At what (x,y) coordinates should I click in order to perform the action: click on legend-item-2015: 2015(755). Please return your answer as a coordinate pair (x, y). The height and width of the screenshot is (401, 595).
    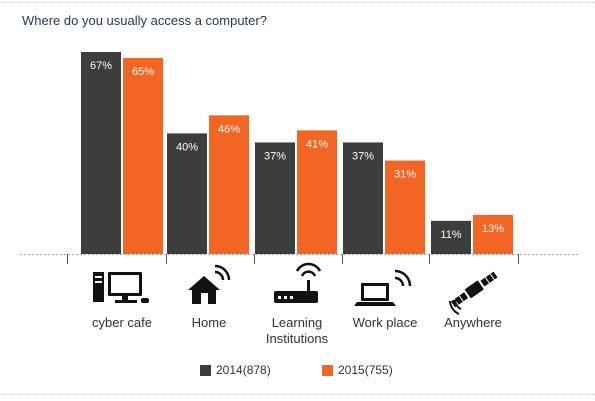
    Looking at the image, I should click on (357, 370).